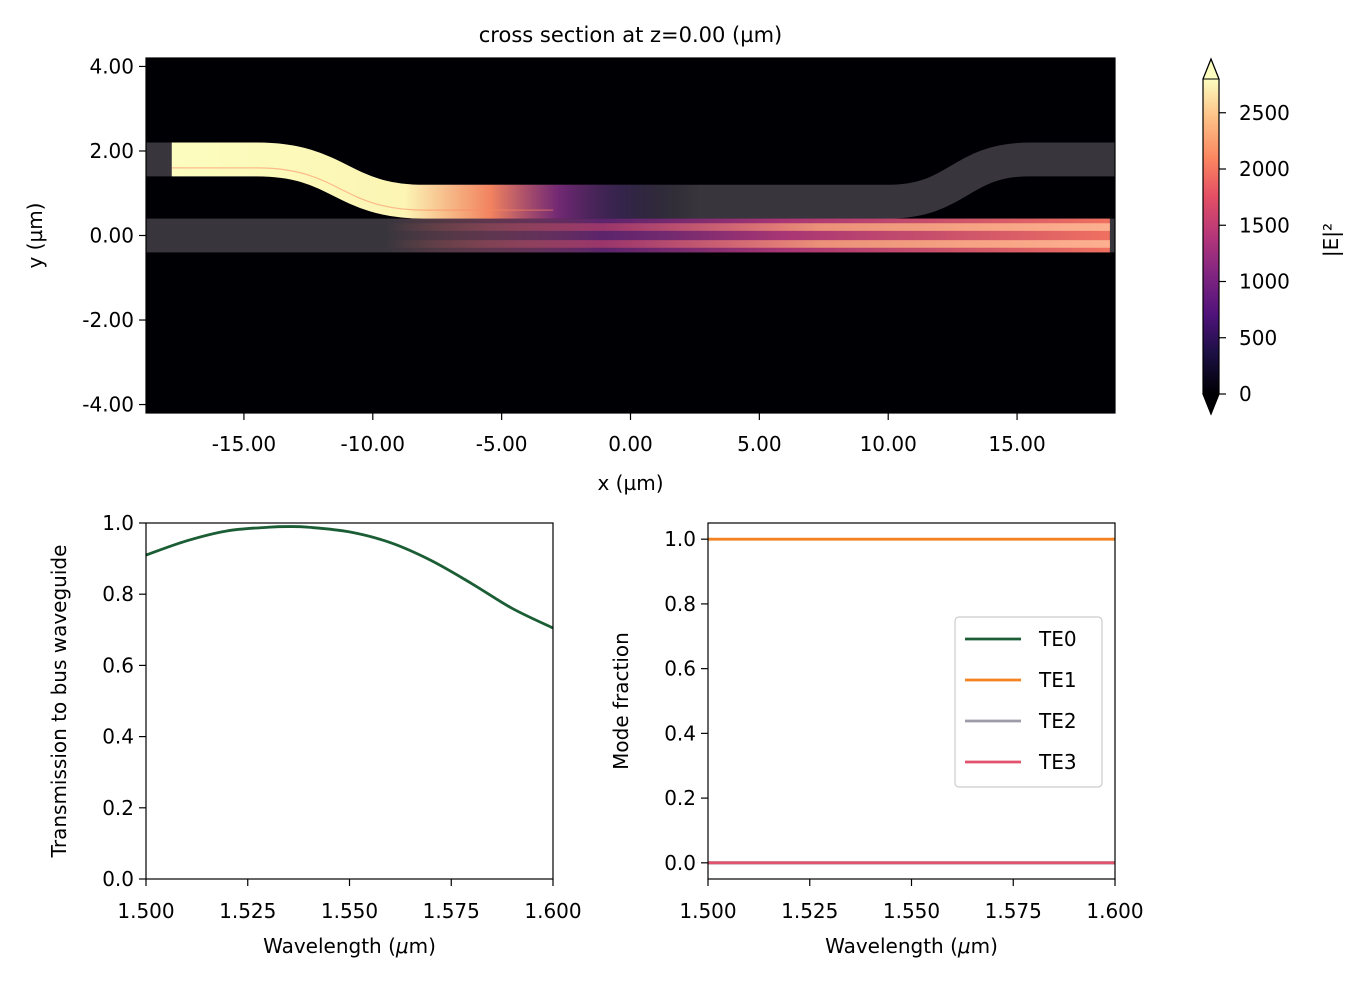  What do you see at coordinates (35, 235) in the screenshot?
I see `y-axis-label: y (µm)` at bounding box center [35, 235].